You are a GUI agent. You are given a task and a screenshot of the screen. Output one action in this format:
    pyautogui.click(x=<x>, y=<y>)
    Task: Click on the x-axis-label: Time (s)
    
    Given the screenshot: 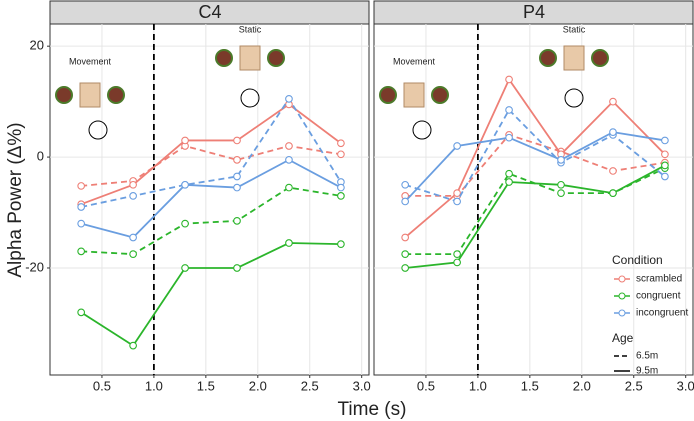 What is the action you would take?
    pyautogui.click(x=372, y=409)
    